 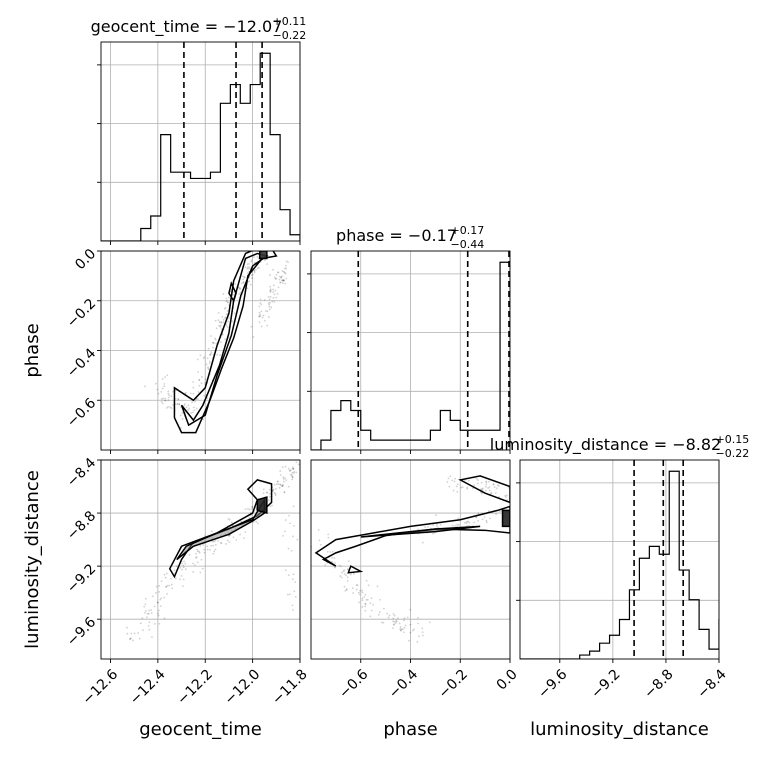 I want to click on hist-luminosity_distance-frame, so click(x=619, y=559).